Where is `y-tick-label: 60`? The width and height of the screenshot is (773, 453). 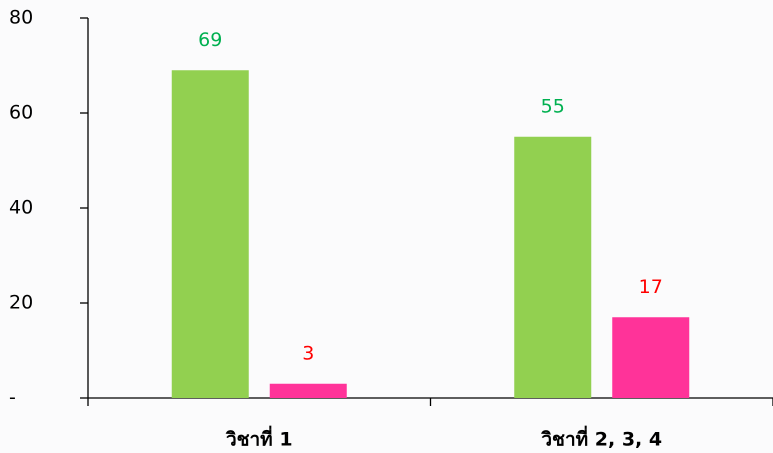 y-tick-label: 60 is located at coordinates (21, 113).